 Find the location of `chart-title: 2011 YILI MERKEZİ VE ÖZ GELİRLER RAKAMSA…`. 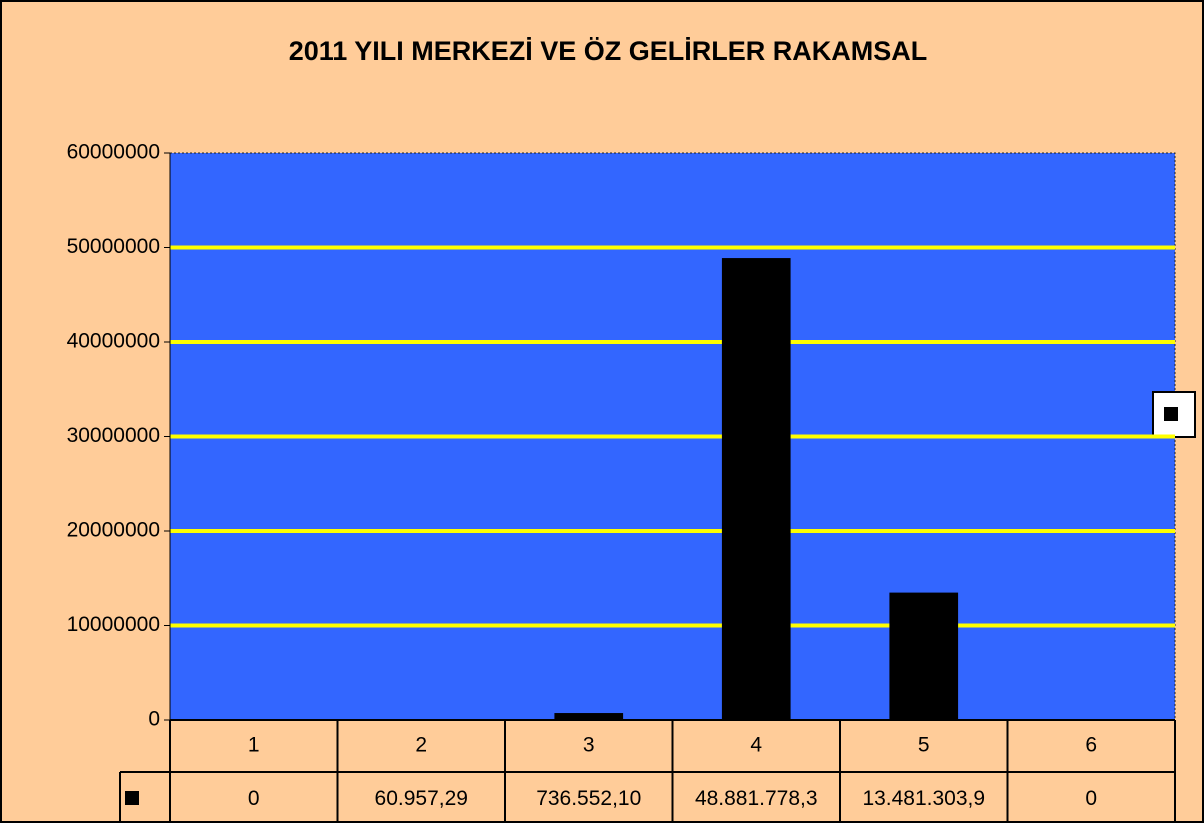

chart-title: 2011 YILI MERKEZİ VE ÖZ GELİRLER RAKAMSA… is located at coordinates (608, 51).